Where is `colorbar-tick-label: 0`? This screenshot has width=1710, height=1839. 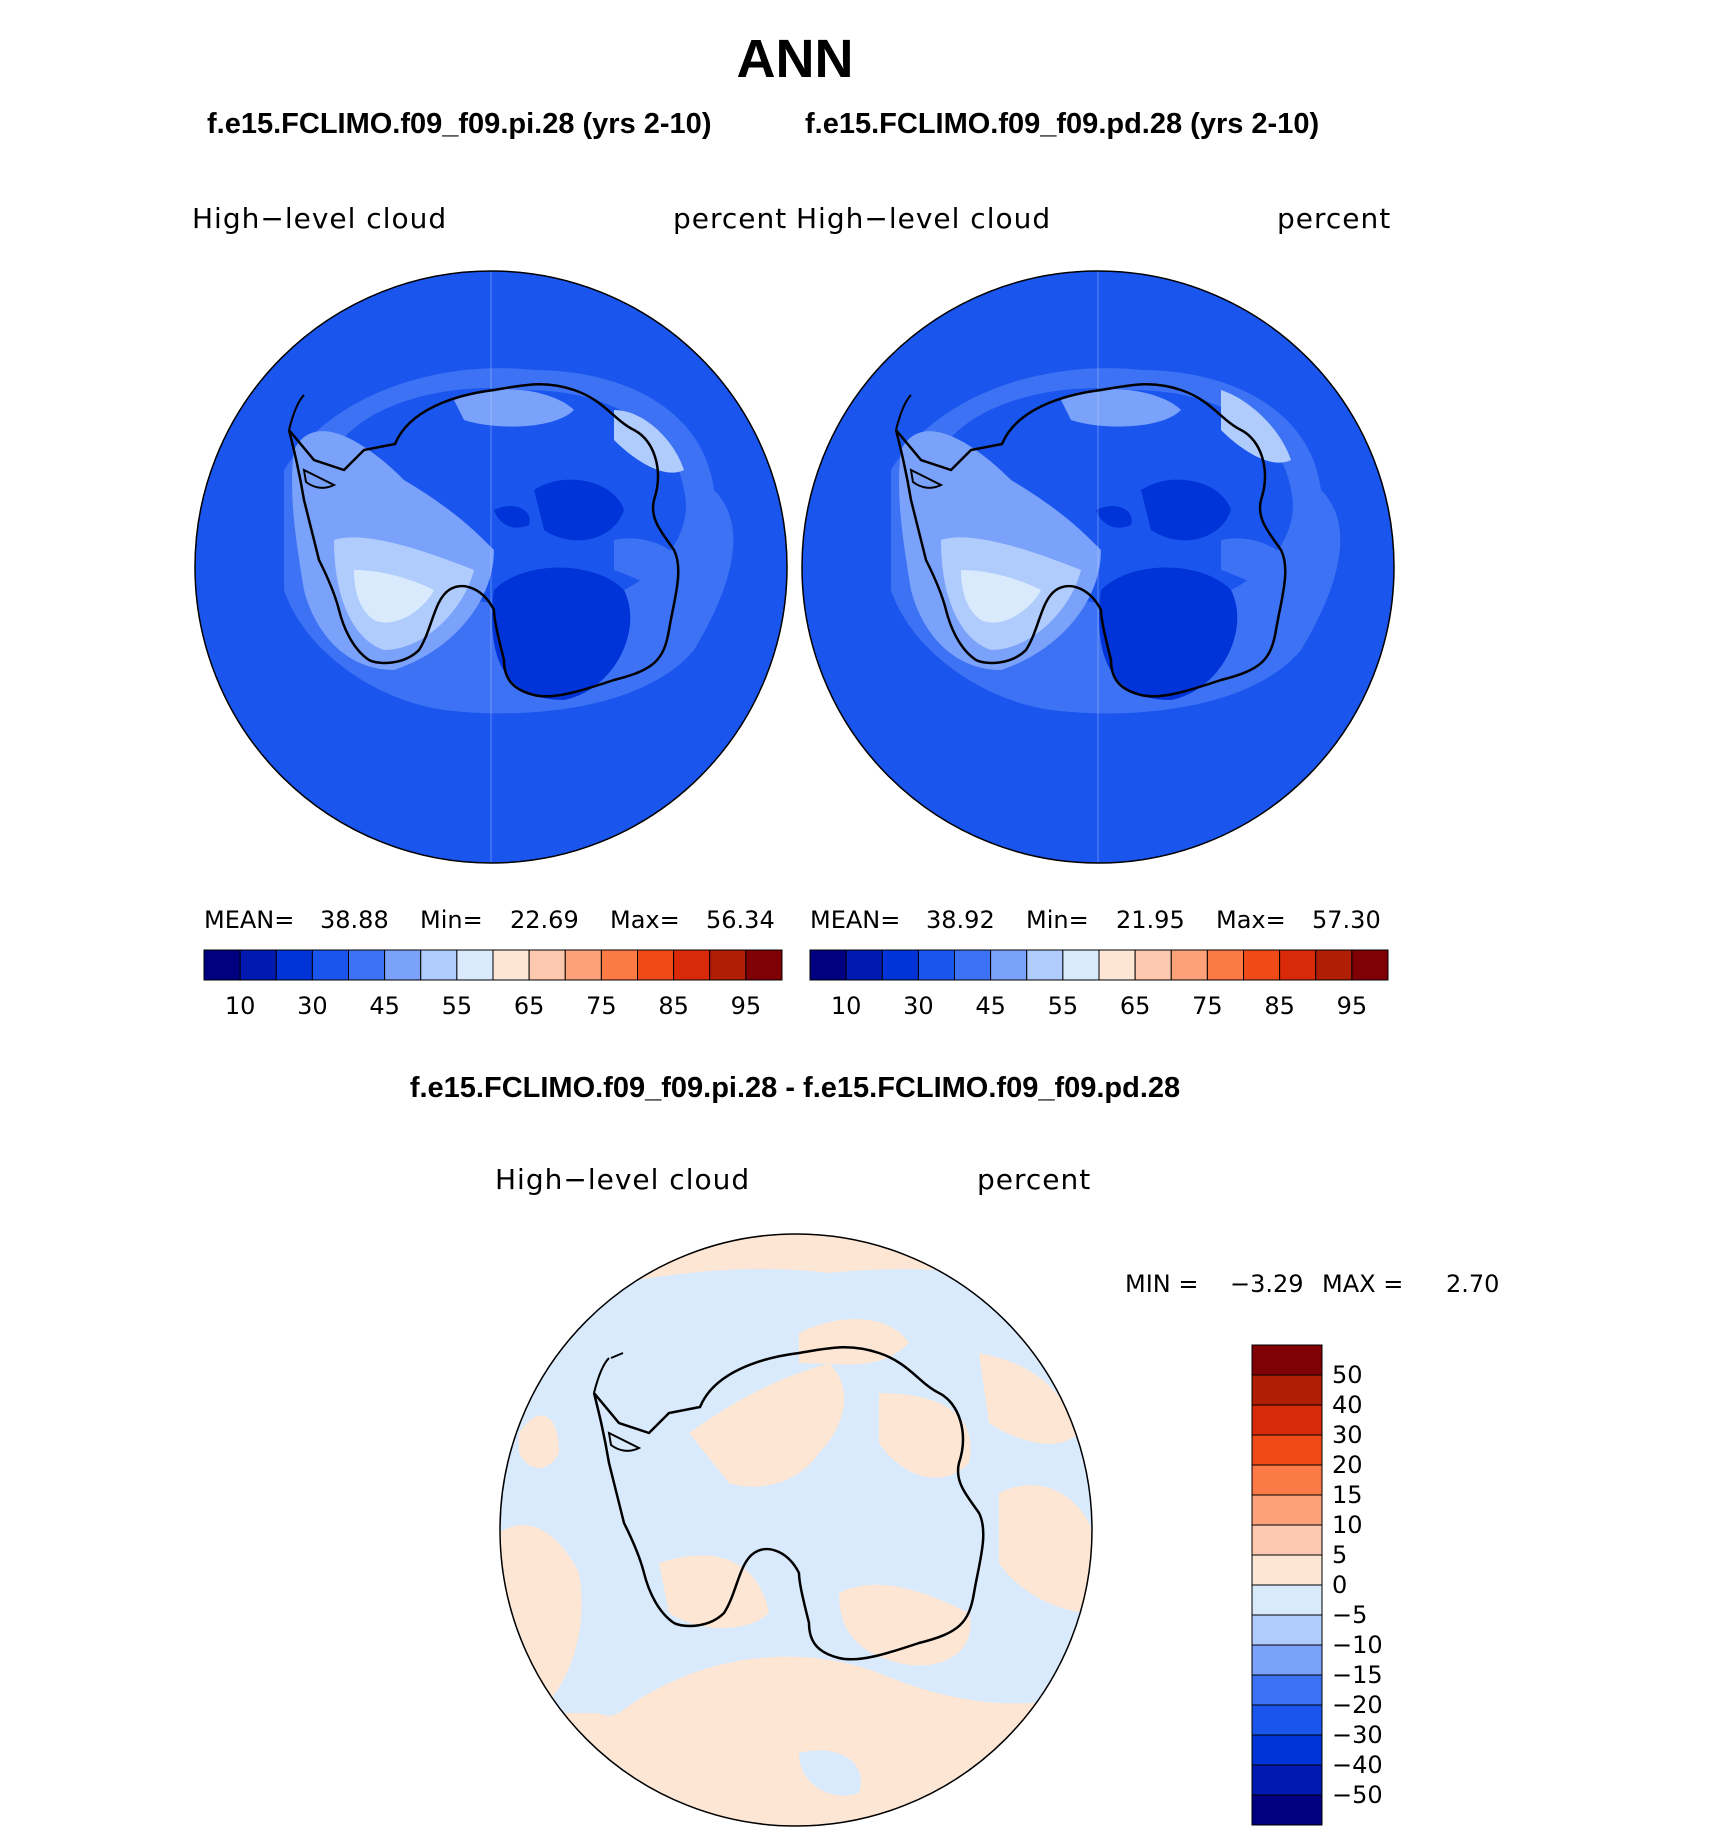 colorbar-tick-label: 0 is located at coordinates (1340, 1585).